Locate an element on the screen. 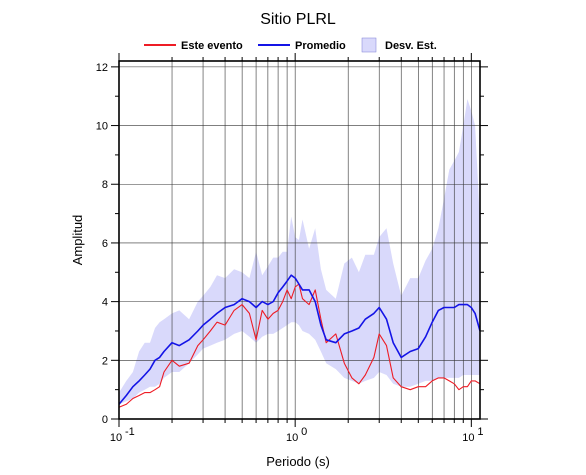 The width and height of the screenshot is (586, 475). y-tick-label: 6 is located at coordinates (105, 244).